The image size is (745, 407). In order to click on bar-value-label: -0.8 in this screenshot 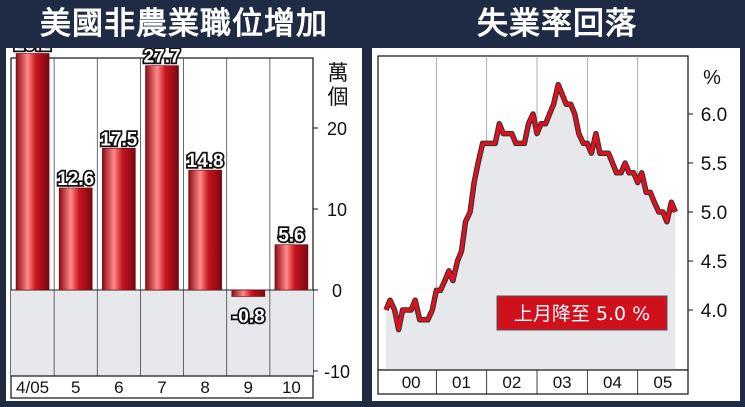, I will do `click(248, 316)`.